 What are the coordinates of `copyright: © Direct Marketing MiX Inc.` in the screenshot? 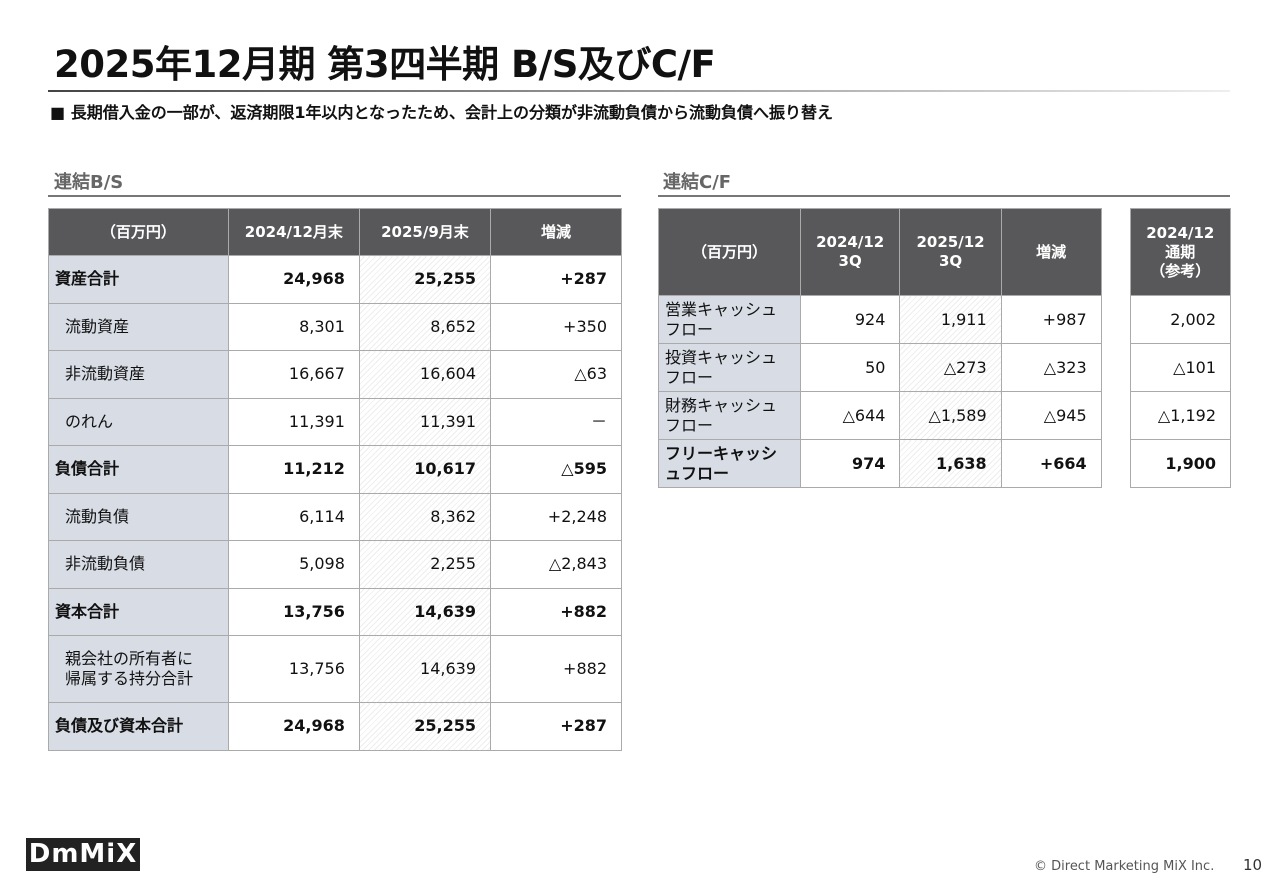 It's located at (1124, 866).